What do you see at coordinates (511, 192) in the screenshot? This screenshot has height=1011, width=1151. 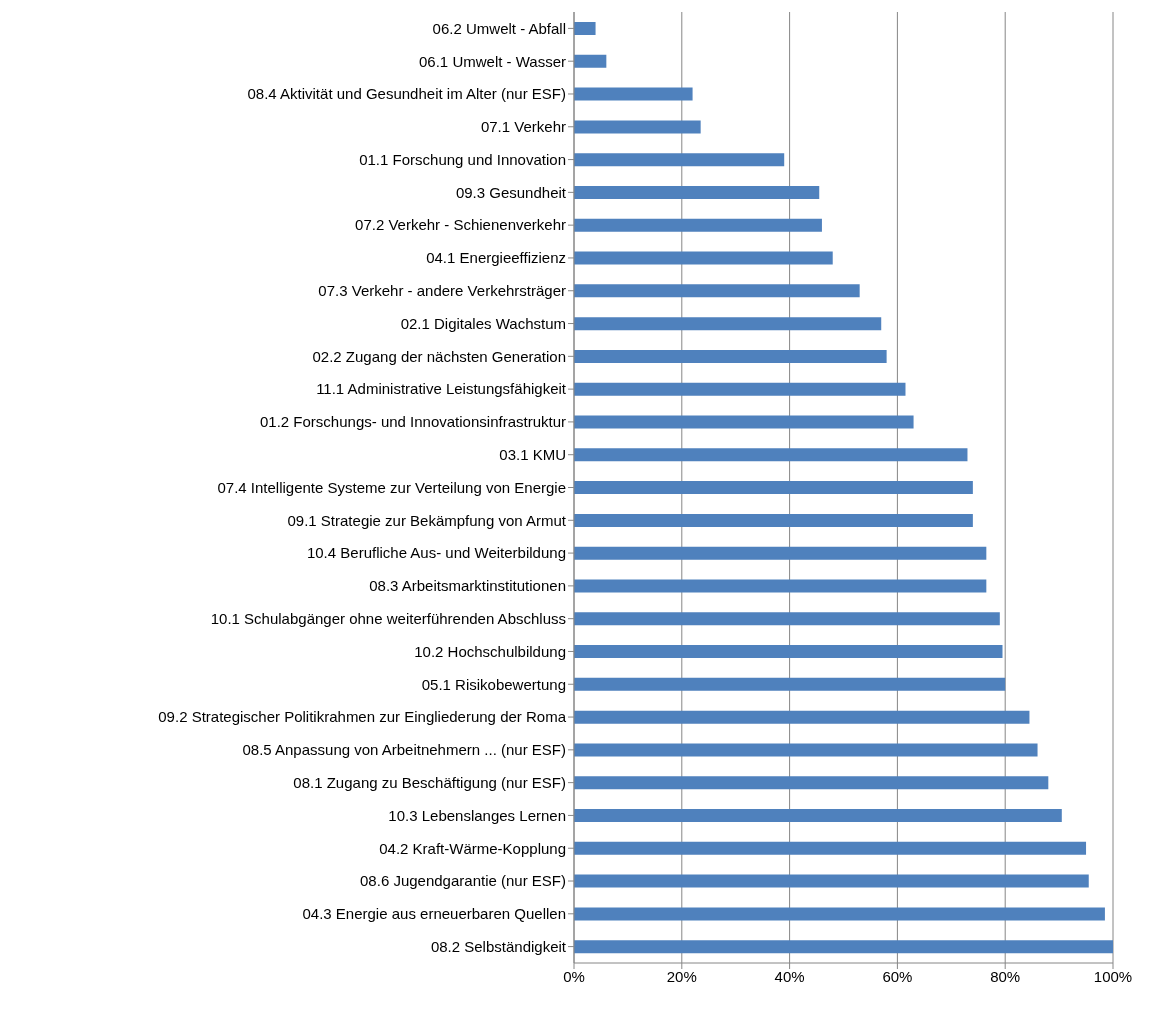 I see `y-tick-label: 09.3 Gesundheit` at bounding box center [511, 192].